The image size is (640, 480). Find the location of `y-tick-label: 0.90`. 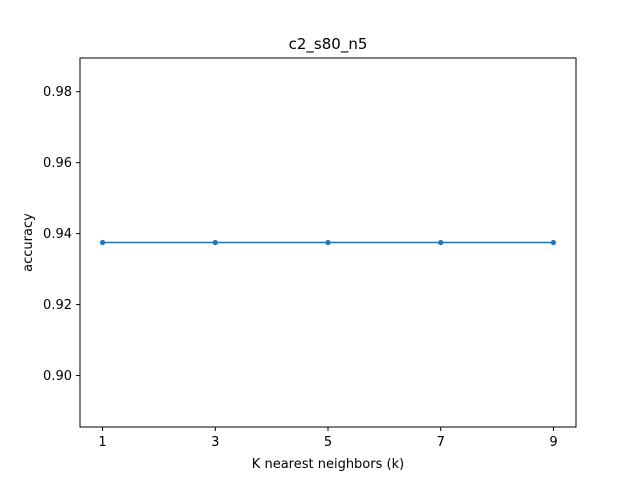

y-tick-label: 0.90 is located at coordinates (57, 376).